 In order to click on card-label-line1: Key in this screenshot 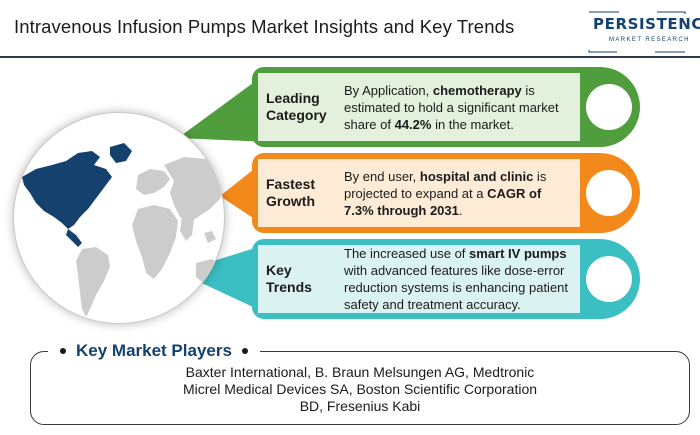, I will do `click(279, 270)`.